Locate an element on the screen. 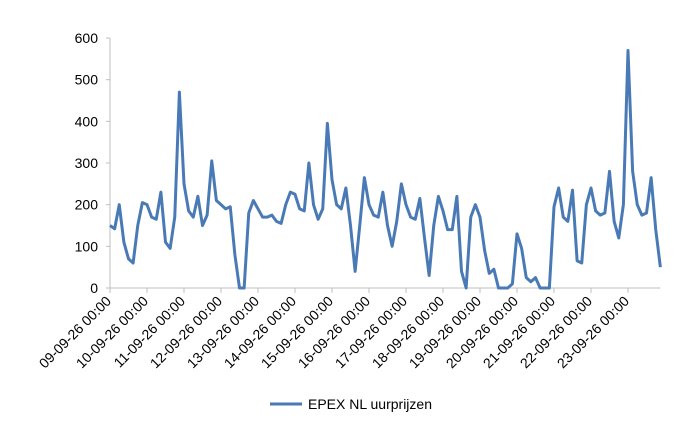 Image resolution: width=700 pixels, height=430 pixels. y-tick-label: 500 is located at coordinates (87, 80).